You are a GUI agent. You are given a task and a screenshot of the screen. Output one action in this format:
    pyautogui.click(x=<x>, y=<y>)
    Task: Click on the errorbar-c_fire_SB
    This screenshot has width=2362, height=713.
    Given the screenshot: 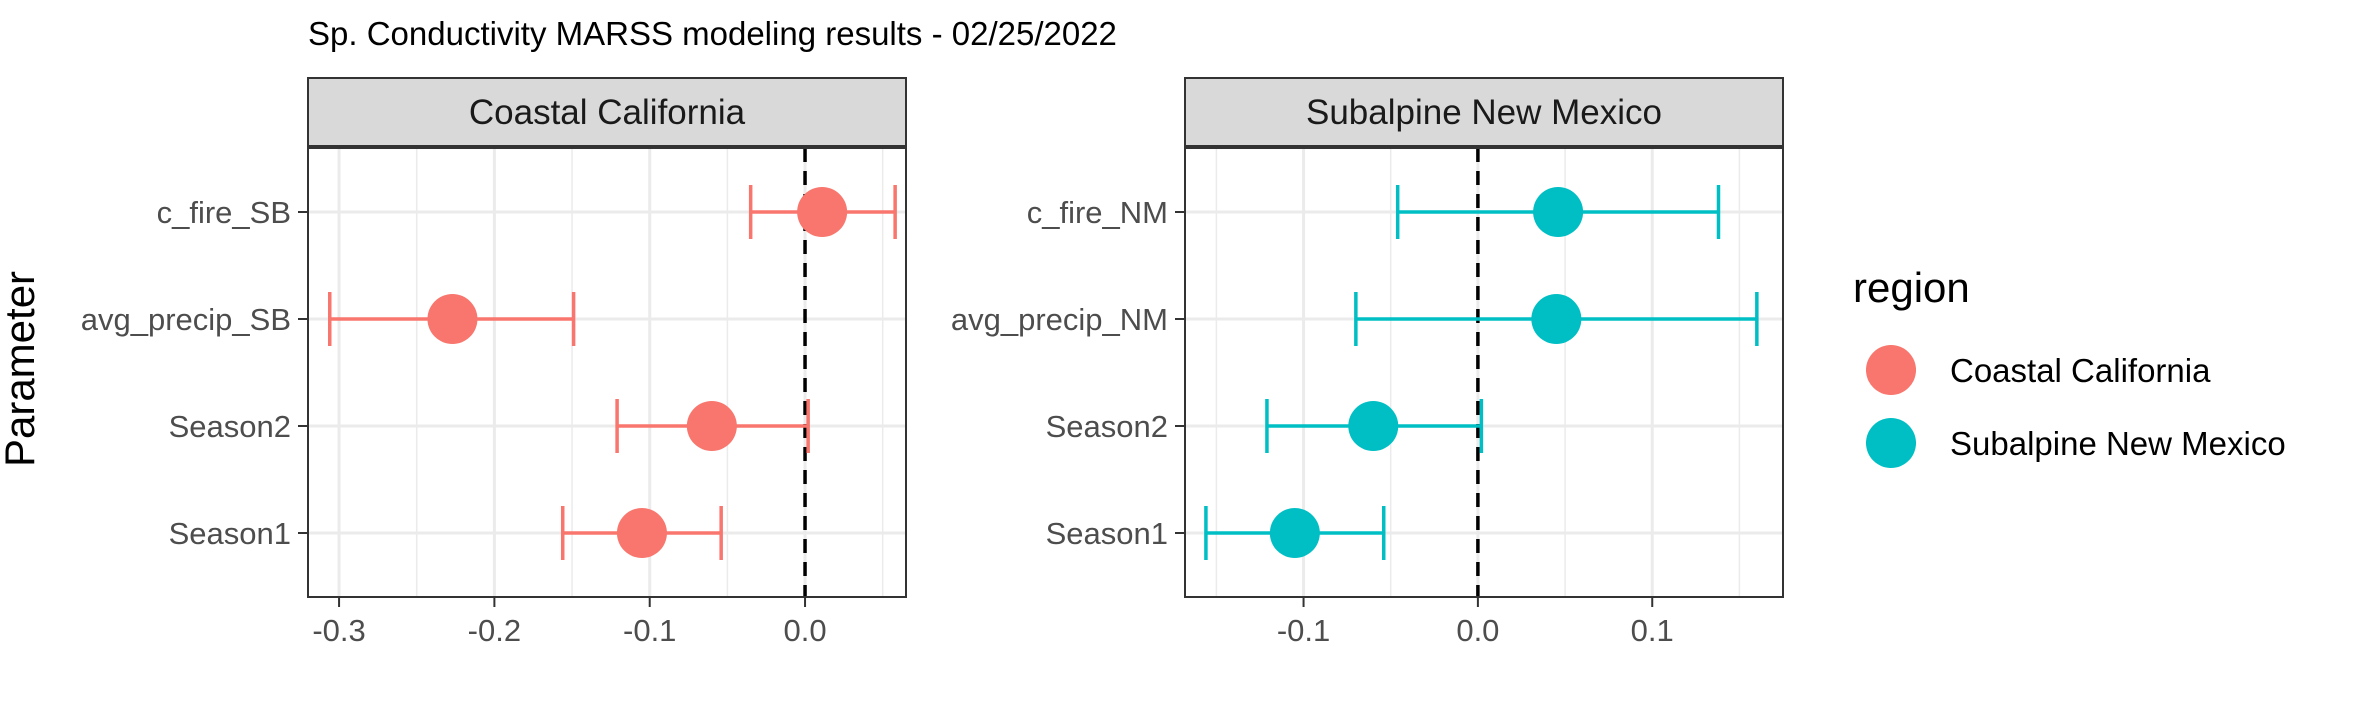 What is the action you would take?
    pyautogui.click(x=822, y=212)
    